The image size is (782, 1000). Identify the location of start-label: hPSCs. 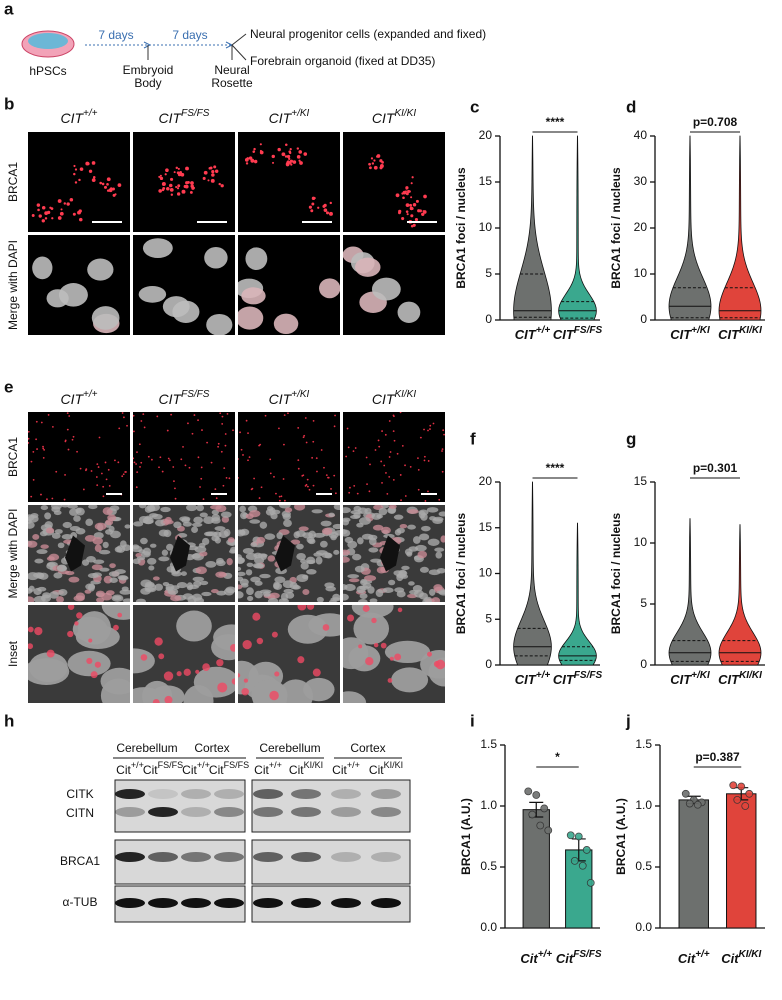
(47, 71).